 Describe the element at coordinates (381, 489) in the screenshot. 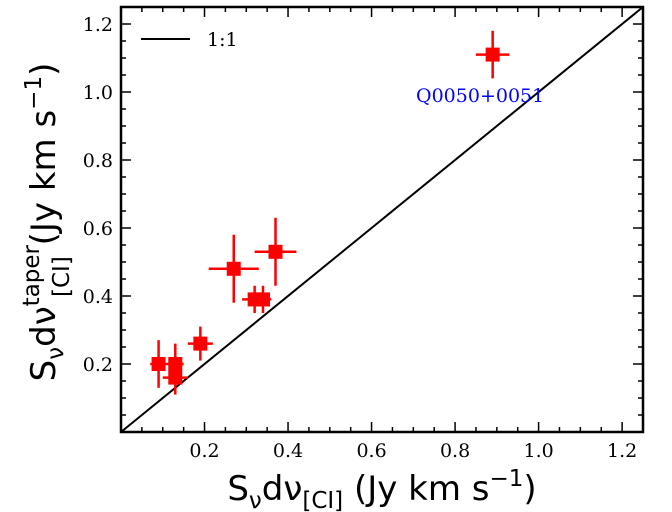

I see `x-axis-label: Sνdν[CI] (Jy km s−1)` at that location.